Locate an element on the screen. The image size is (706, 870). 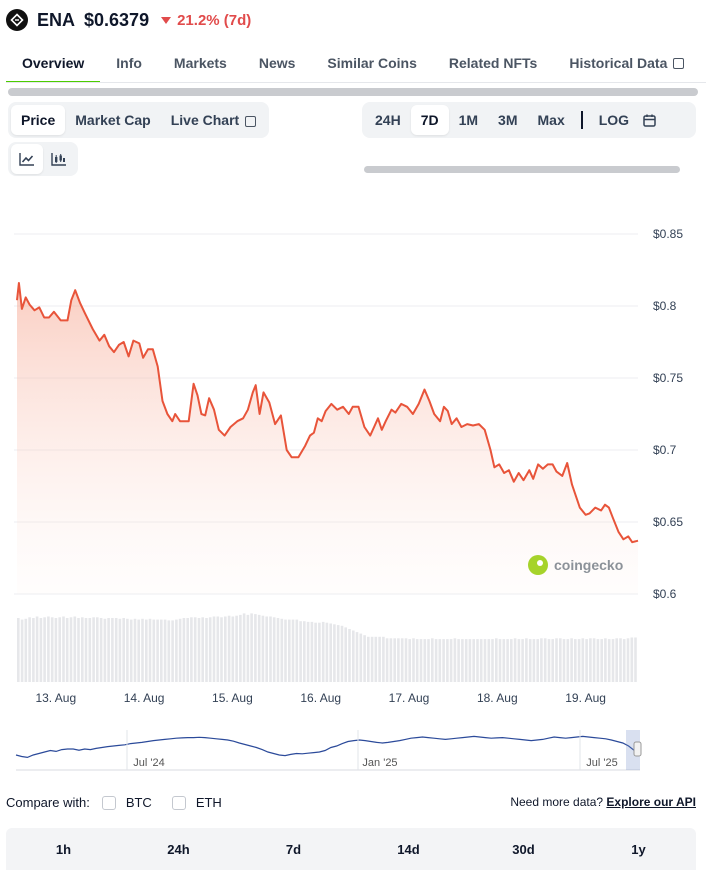
price-change-value: 21.2% (7d) is located at coordinates (214, 20).